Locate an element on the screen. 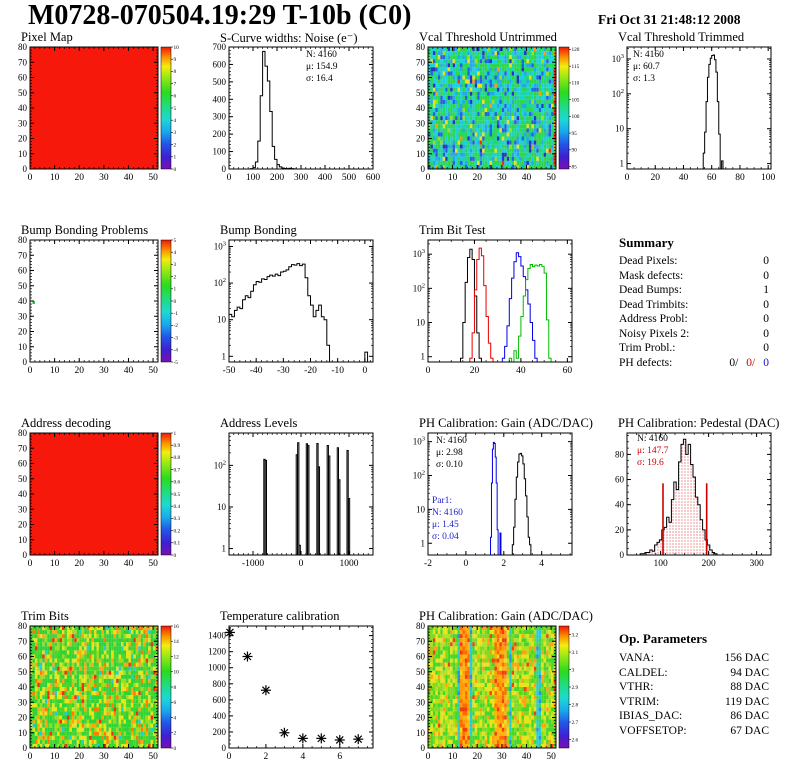 The width and height of the screenshot is (796, 772). svg-text: 6 is located at coordinates (175, 97).